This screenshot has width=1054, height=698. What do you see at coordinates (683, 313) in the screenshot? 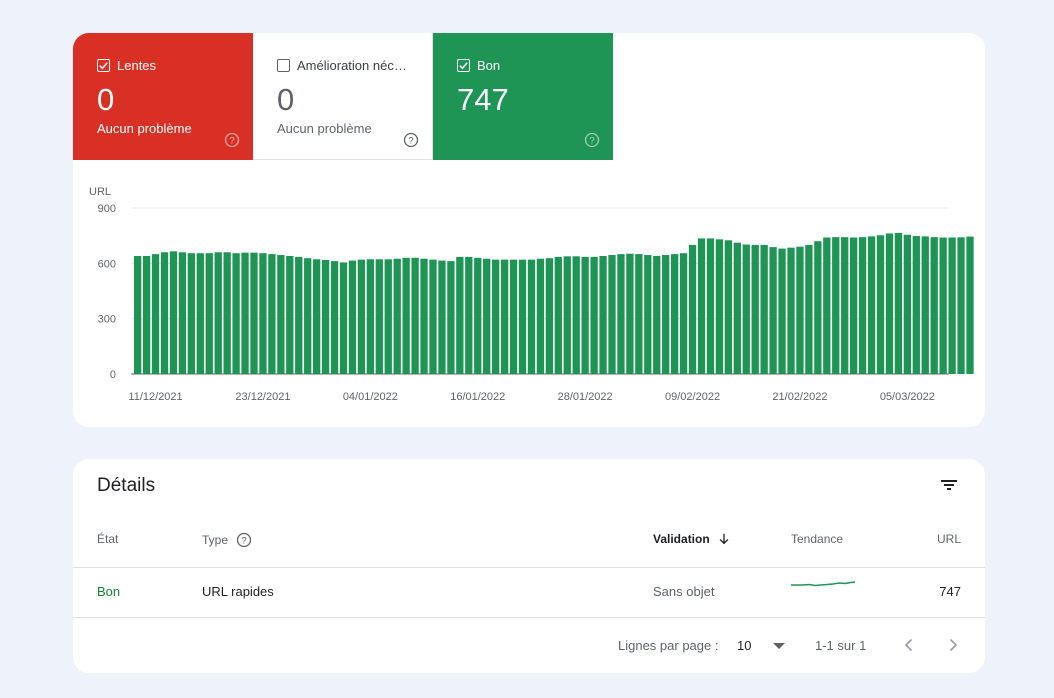
I see `chart-bar: 08/02/2022: 655` at bounding box center [683, 313].